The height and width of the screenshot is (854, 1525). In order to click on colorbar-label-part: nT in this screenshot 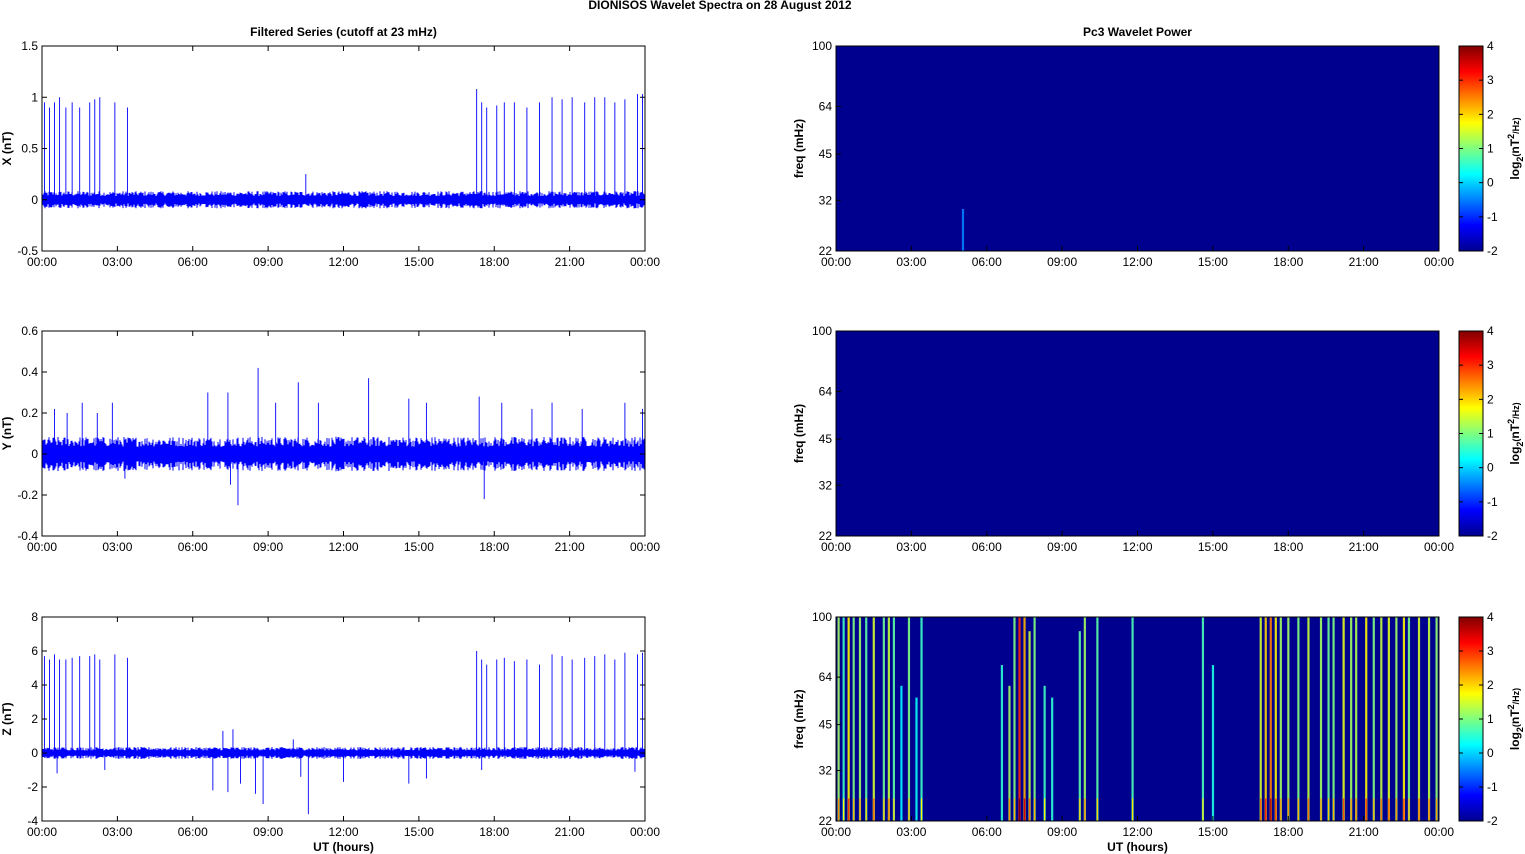, I will do `click(1515, 145)`.